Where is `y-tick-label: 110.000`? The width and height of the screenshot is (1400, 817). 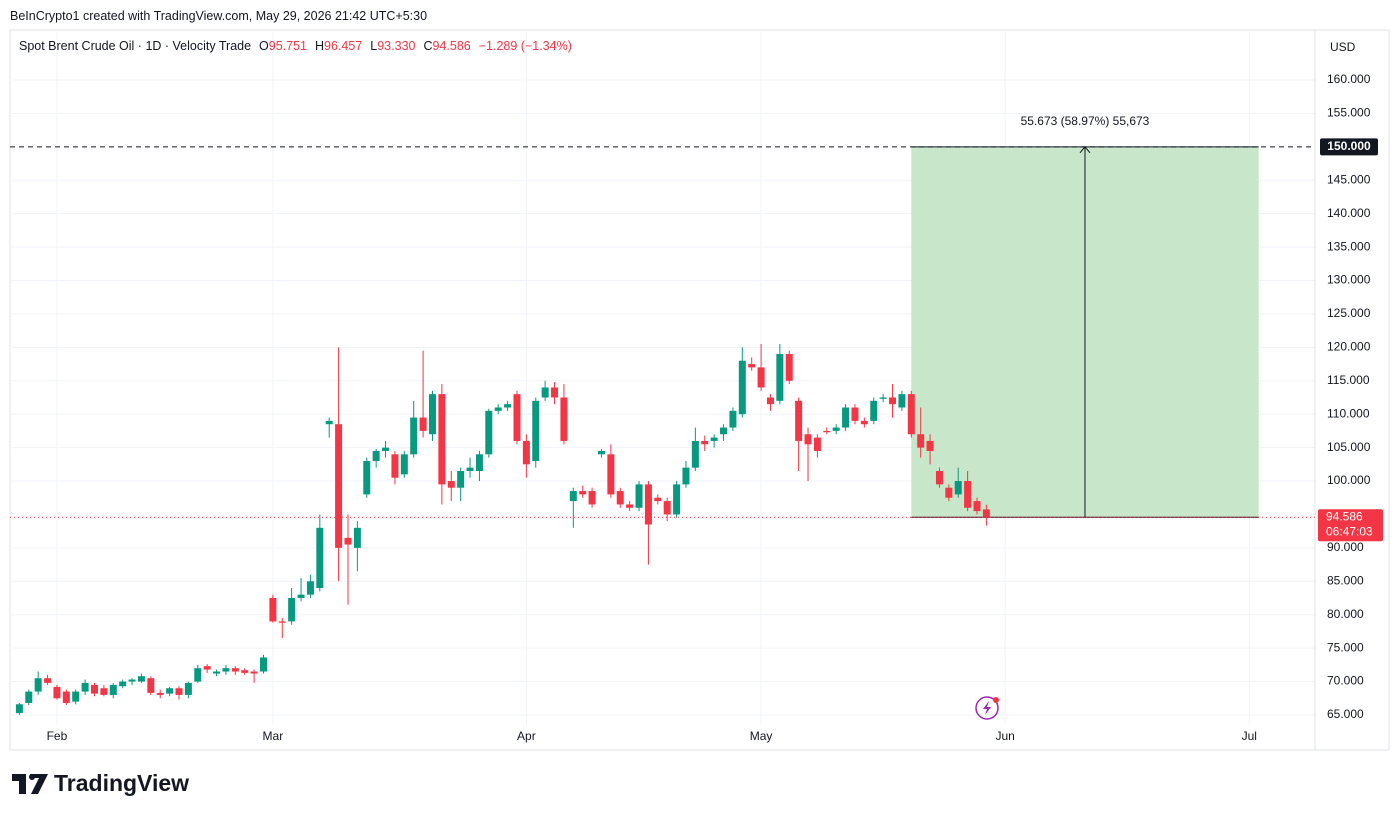 y-tick-label: 110.000 is located at coordinates (1348, 413).